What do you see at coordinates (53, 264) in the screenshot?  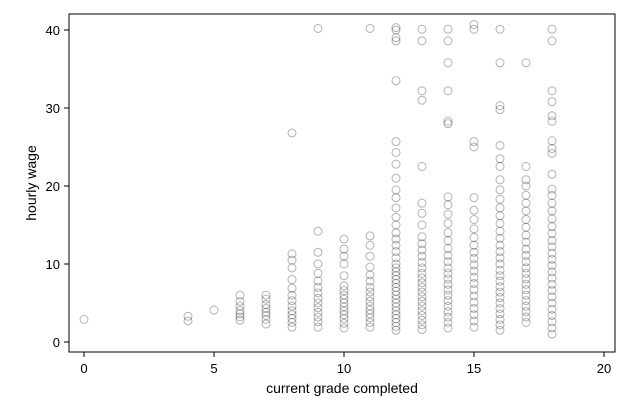 I see `y-tick-label: 10` at bounding box center [53, 264].